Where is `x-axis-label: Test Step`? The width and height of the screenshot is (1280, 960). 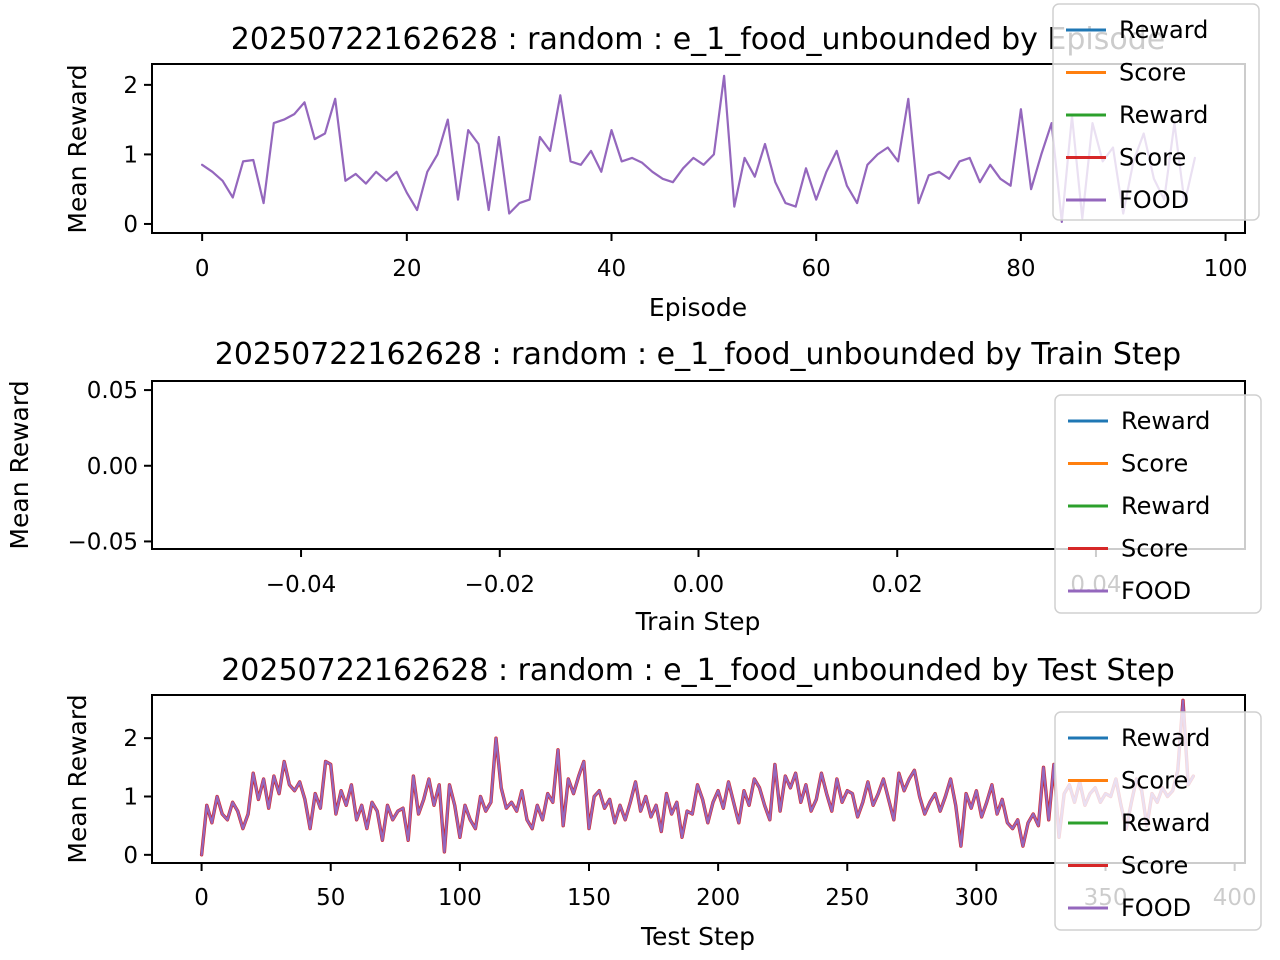 x-axis-label: Test Step is located at coordinates (697, 936).